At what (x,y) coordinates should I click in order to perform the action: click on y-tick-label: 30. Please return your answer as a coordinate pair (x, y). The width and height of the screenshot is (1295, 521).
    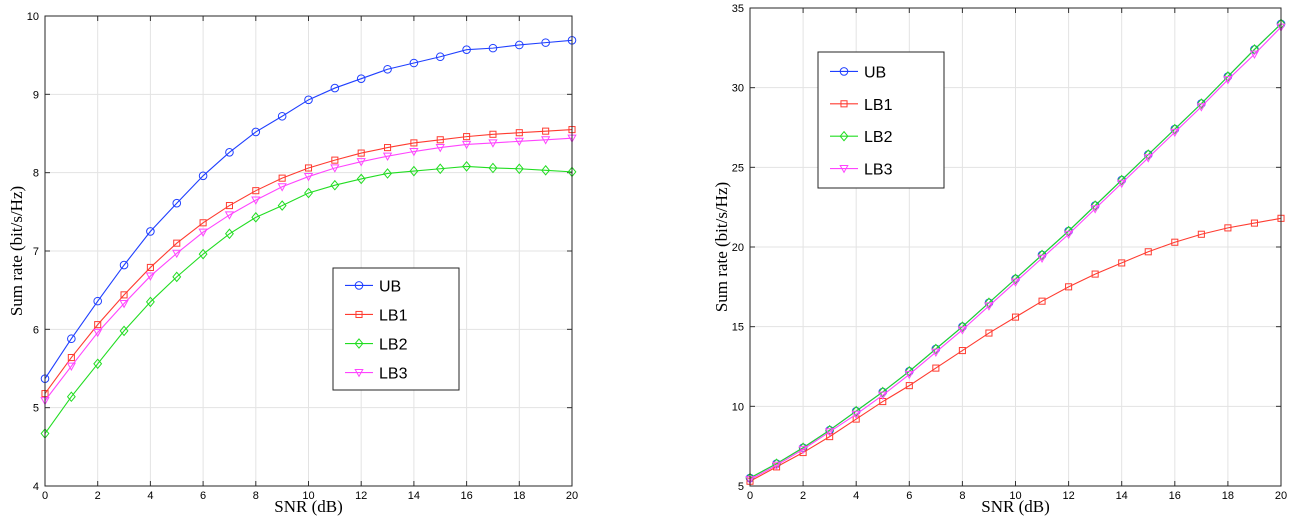
    Looking at the image, I should click on (738, 89).